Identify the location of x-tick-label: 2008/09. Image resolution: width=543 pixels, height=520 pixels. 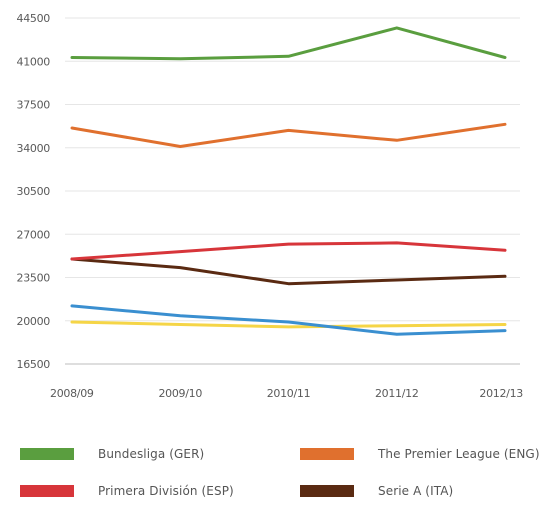
(72, 393).